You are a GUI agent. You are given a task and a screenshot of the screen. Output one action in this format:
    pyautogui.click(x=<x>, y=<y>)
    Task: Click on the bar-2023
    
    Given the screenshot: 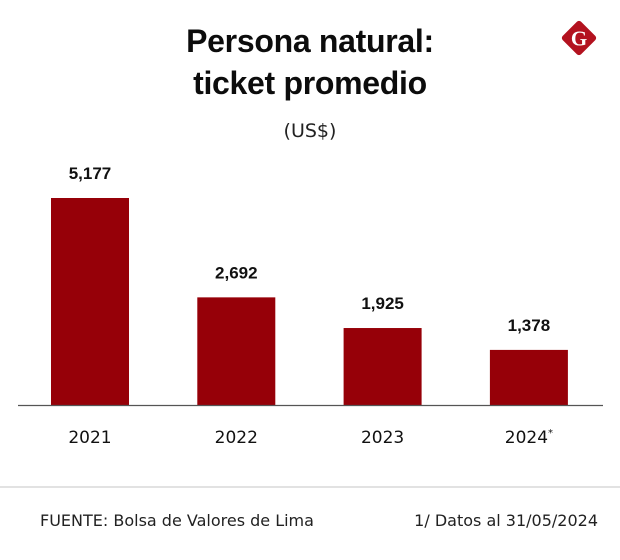 What is the action you would take?
    pyautogui.click(x=382, y=366)
    